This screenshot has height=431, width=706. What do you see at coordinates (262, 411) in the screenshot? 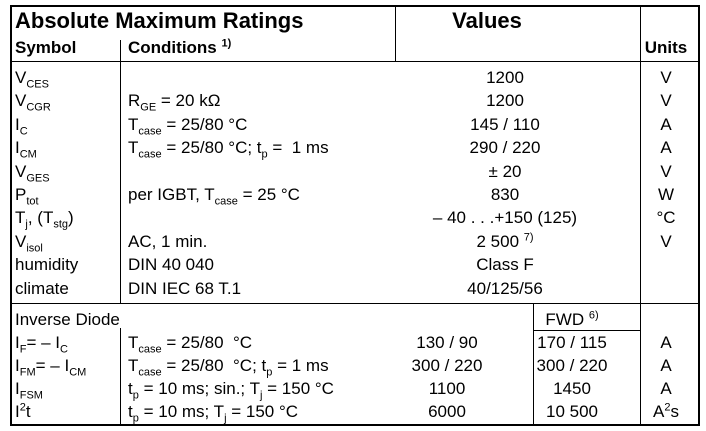
I see `text: = 150 °C` at bounding box center [262, 411].